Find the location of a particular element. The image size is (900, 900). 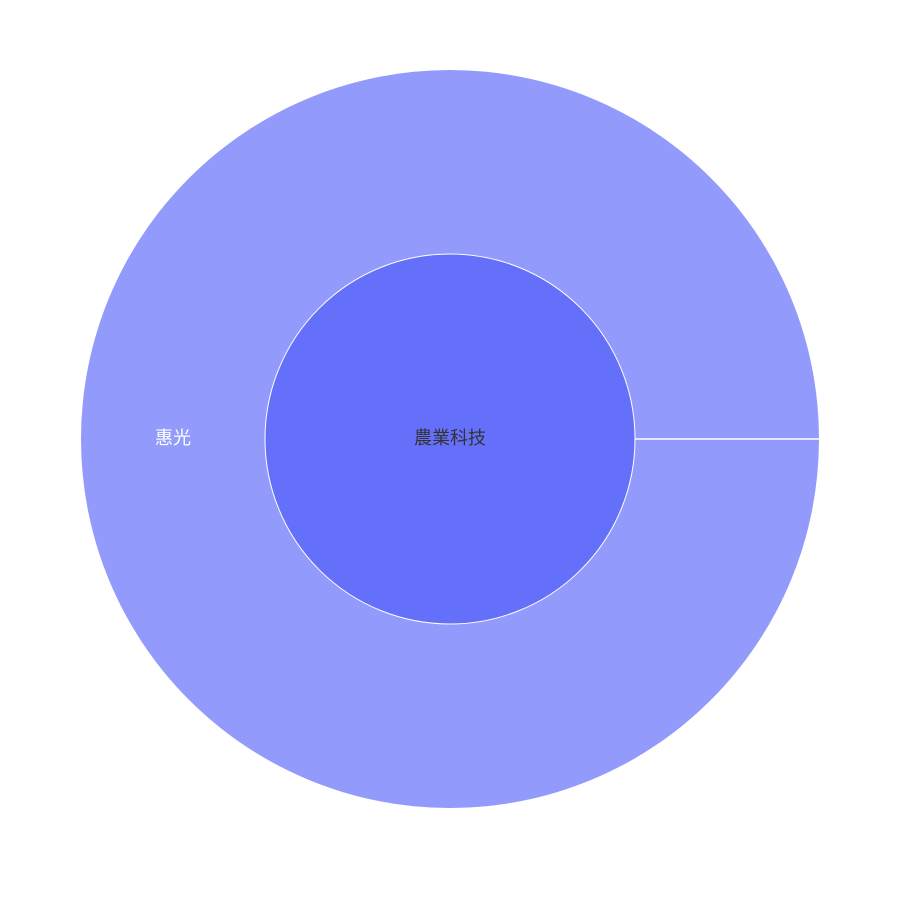

center-label: 農業科技 is located at coordinates (450, 438).